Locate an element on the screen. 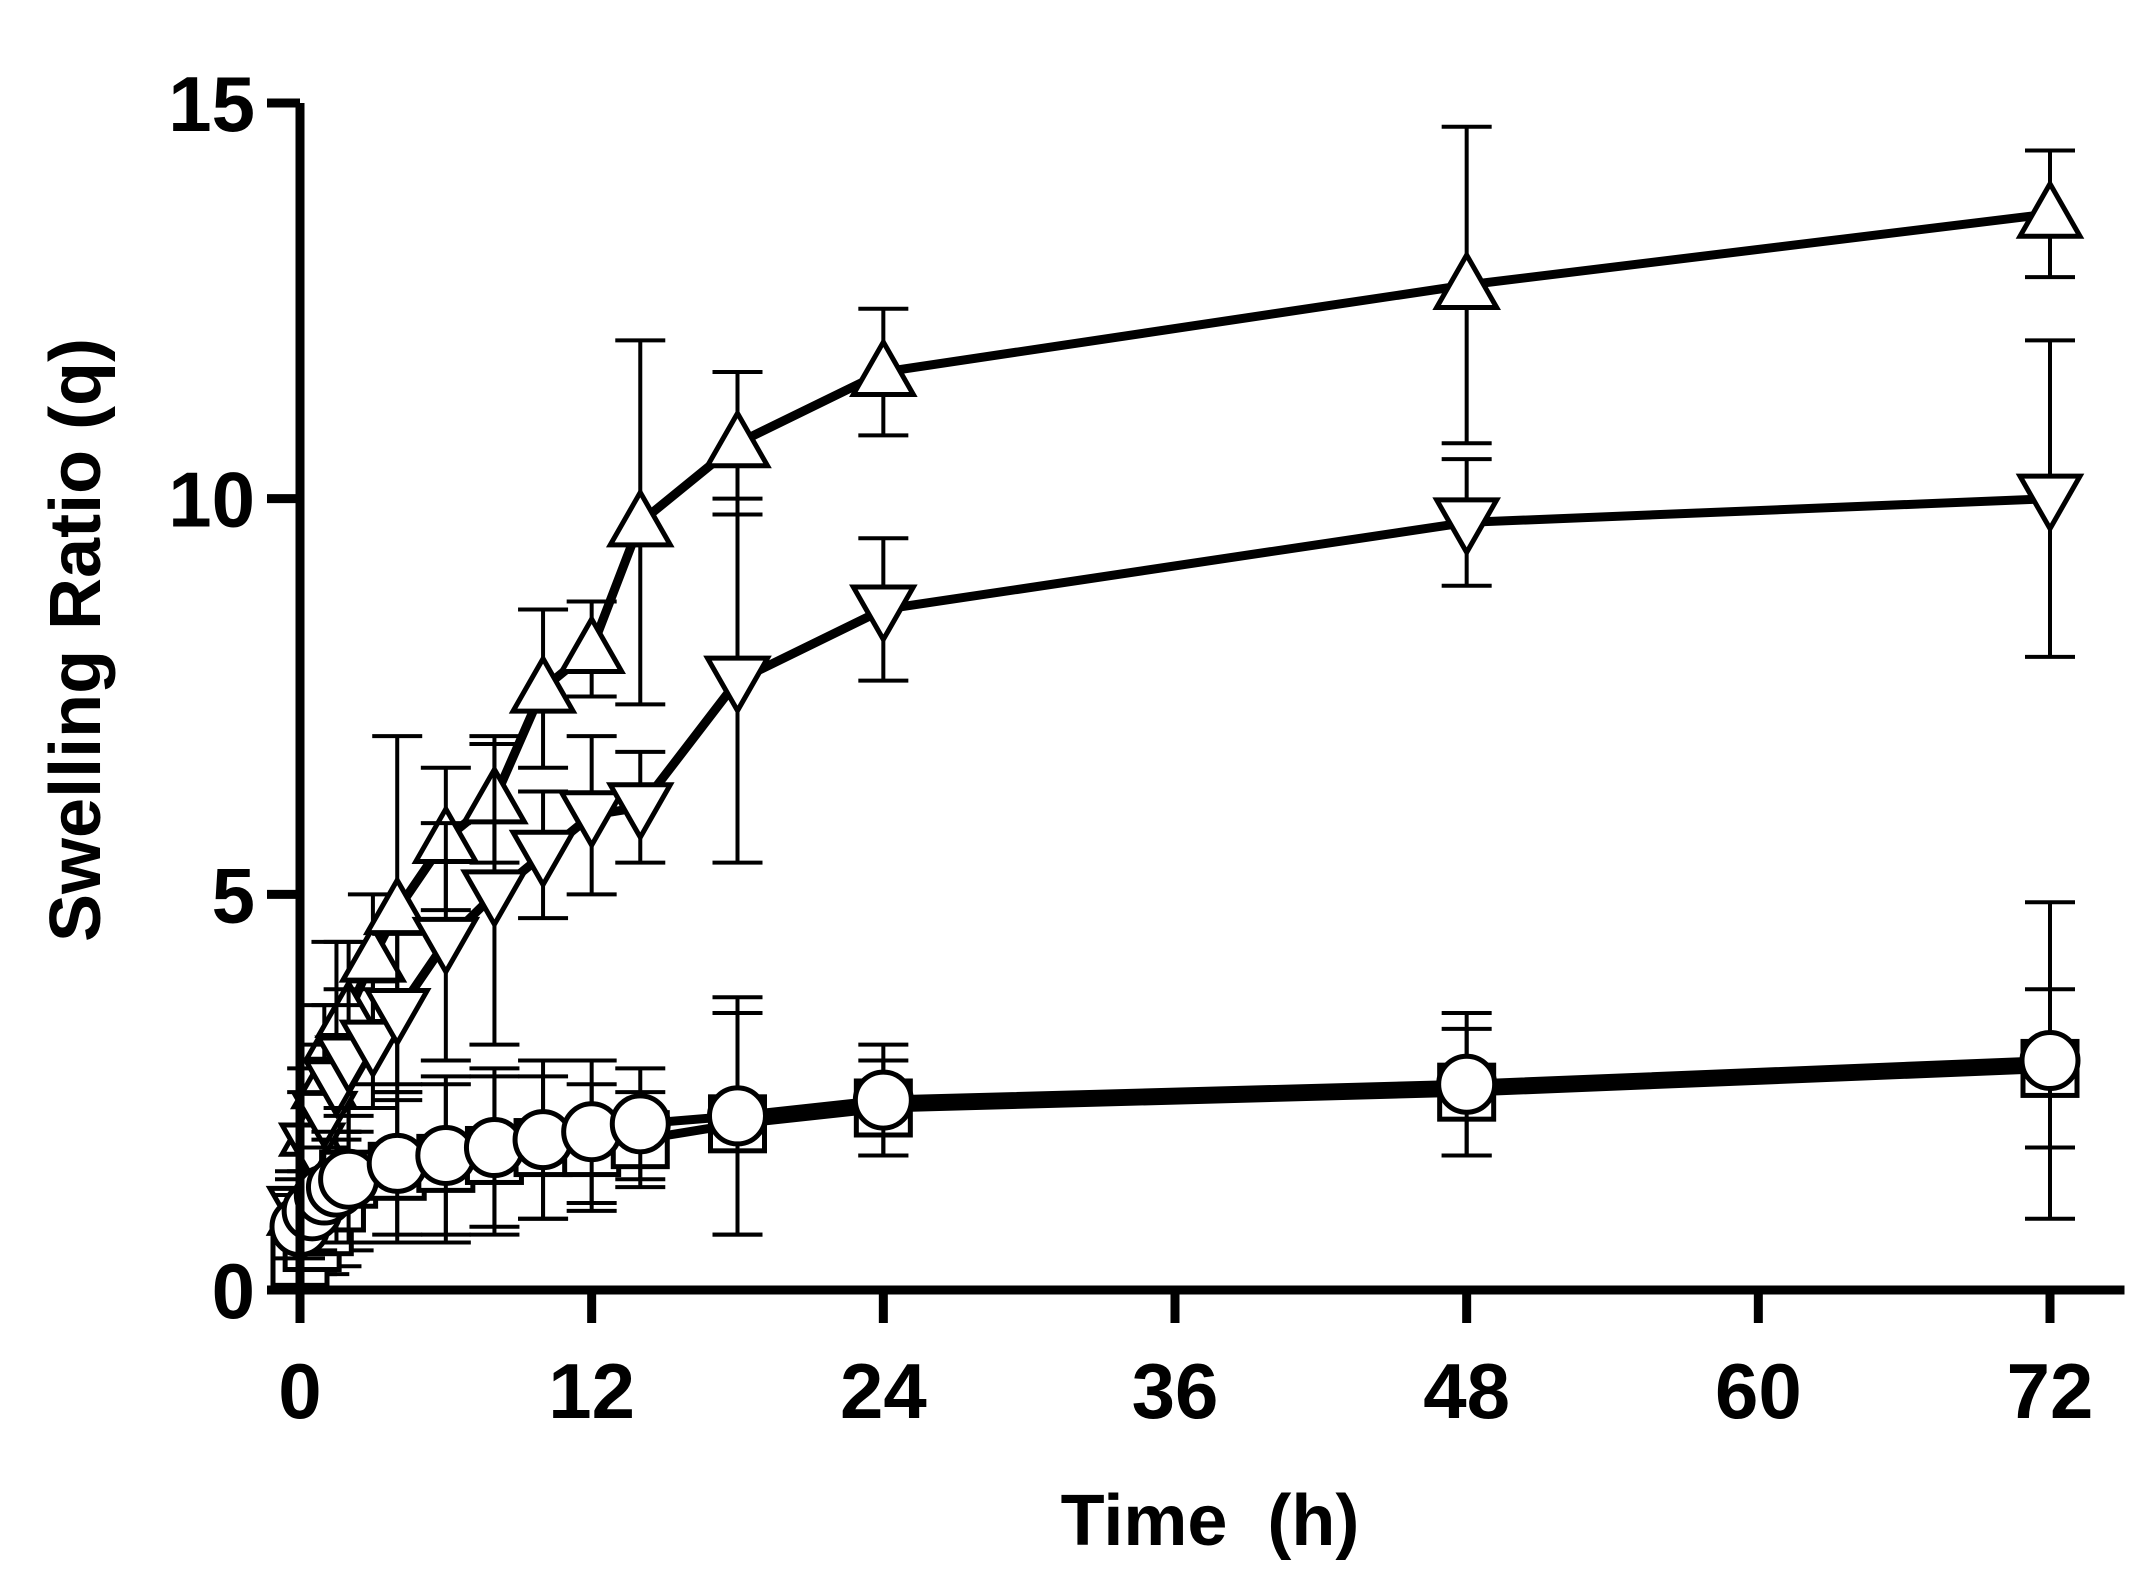  x-tick-label: 36 is located at coordinates (1175, 1391).